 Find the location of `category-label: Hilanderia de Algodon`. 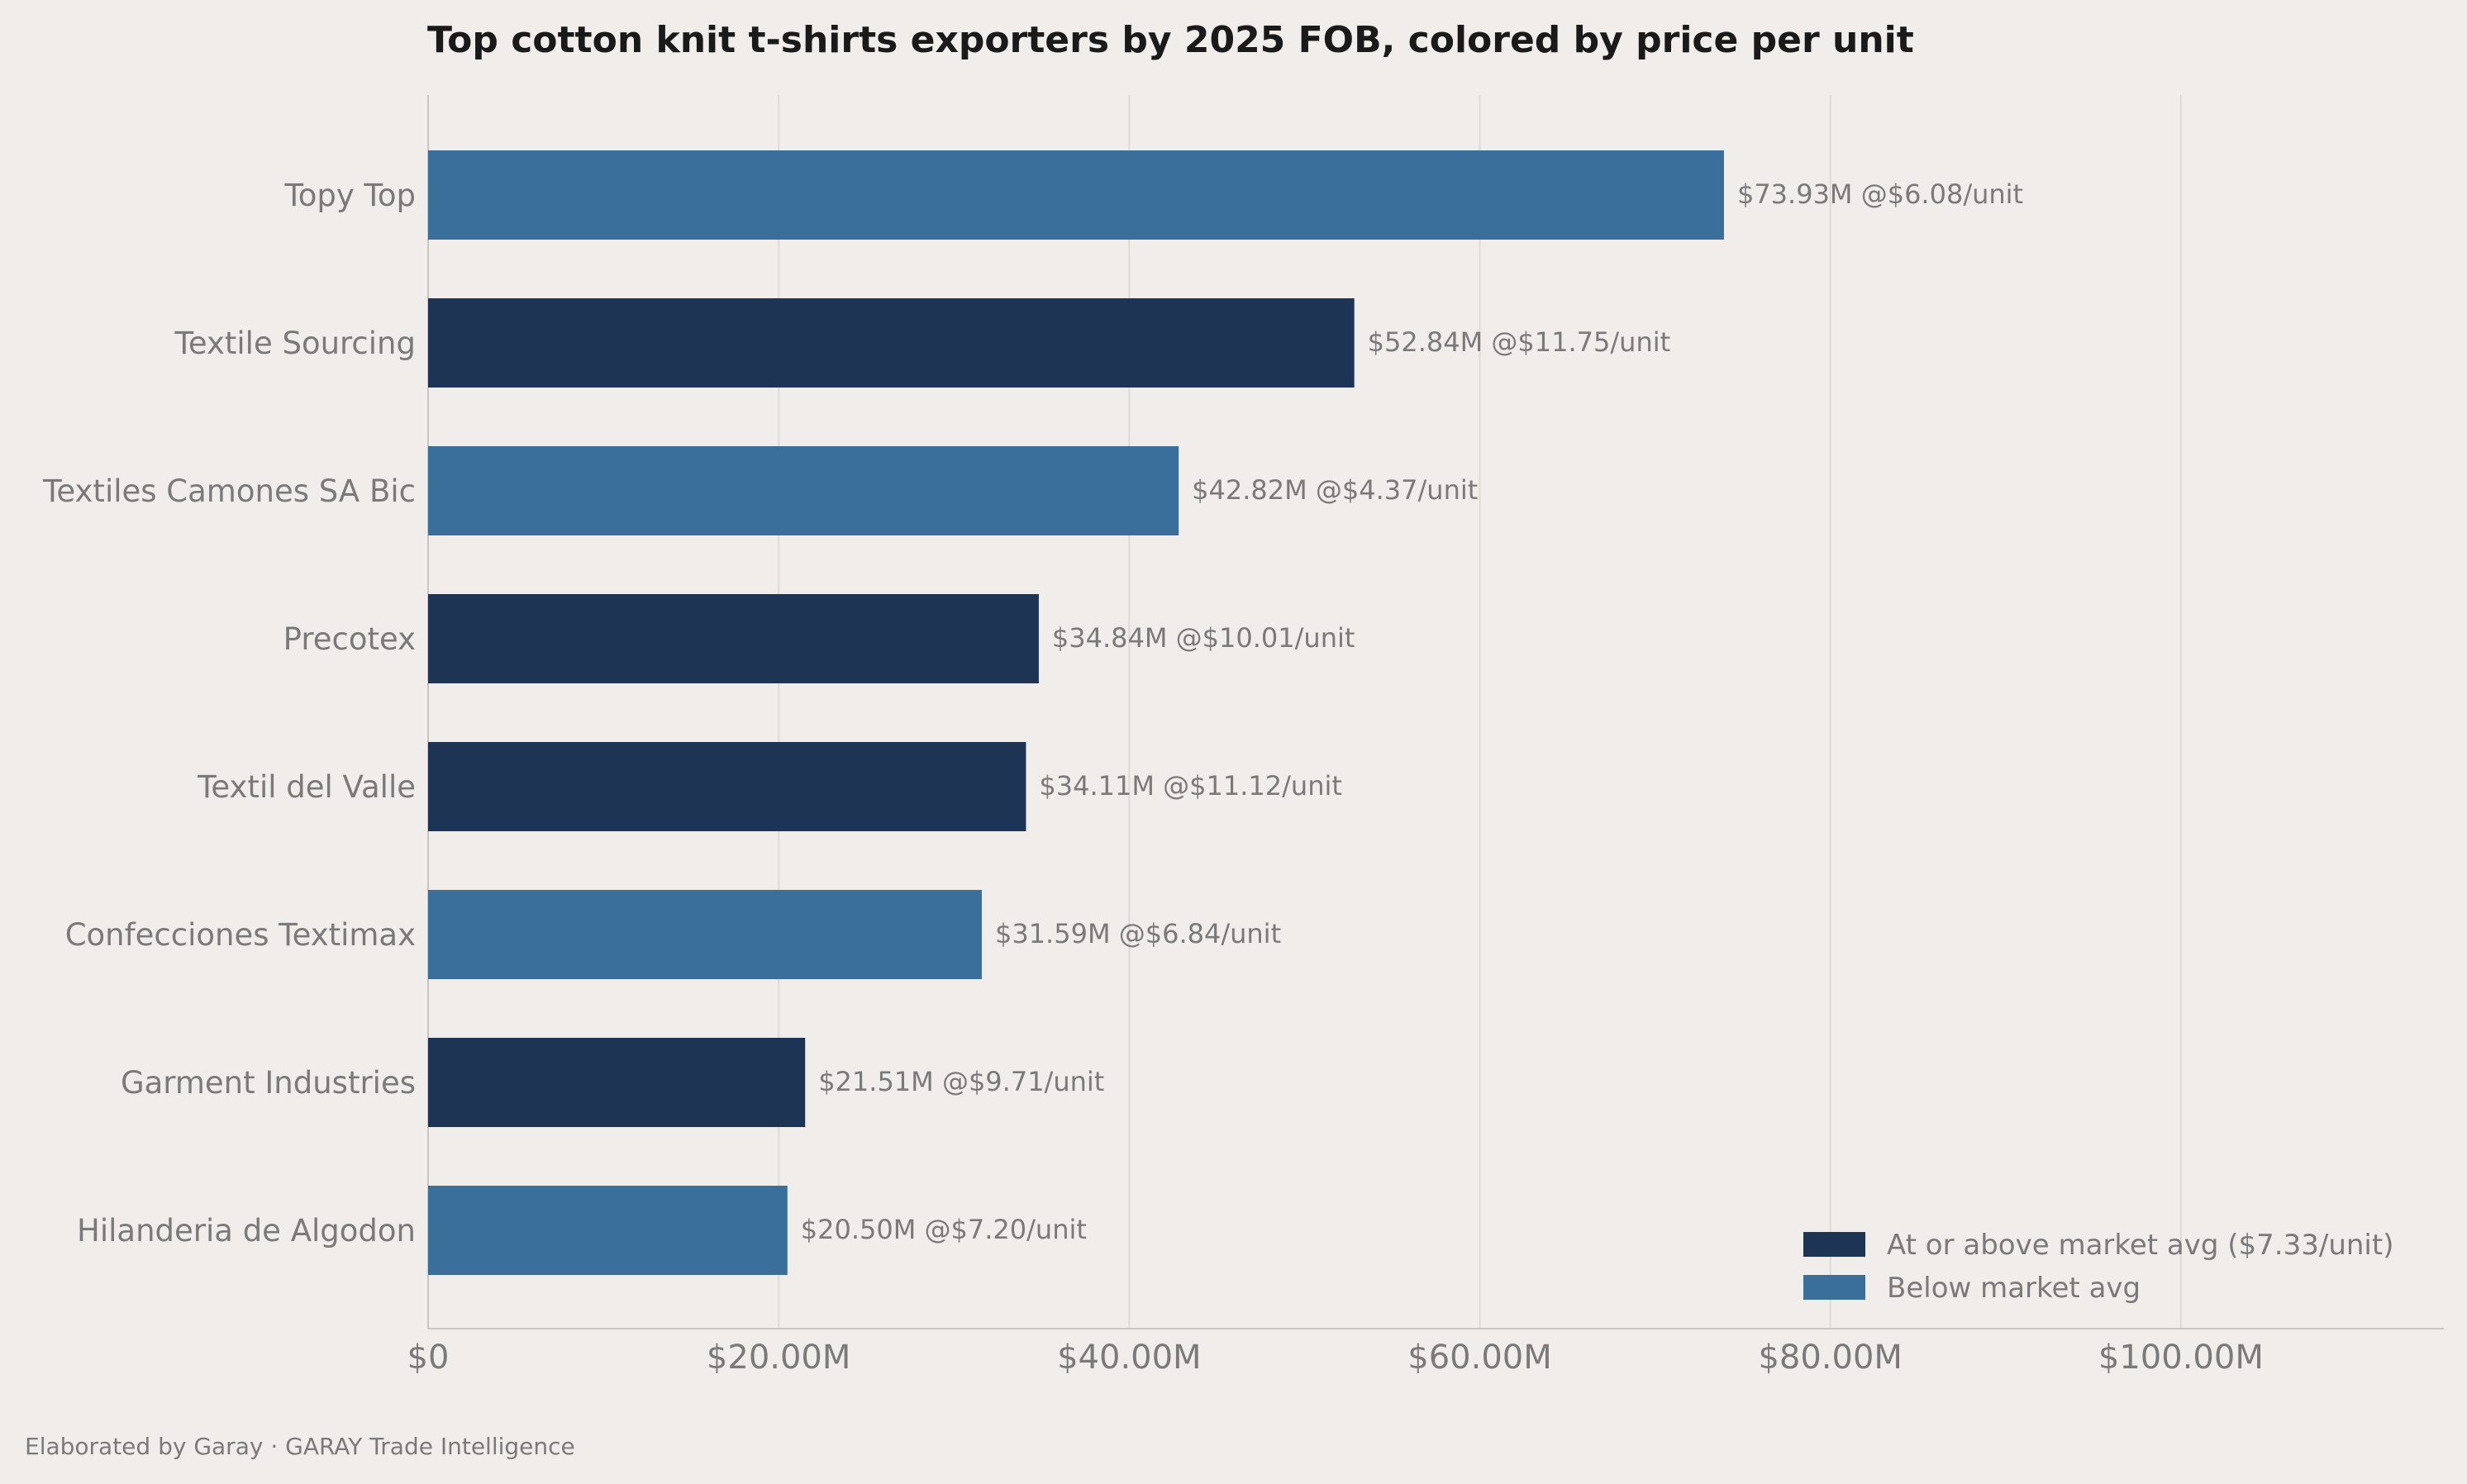

category-label: Hilanderia de Algodon is located at coordinates (246, 1231).